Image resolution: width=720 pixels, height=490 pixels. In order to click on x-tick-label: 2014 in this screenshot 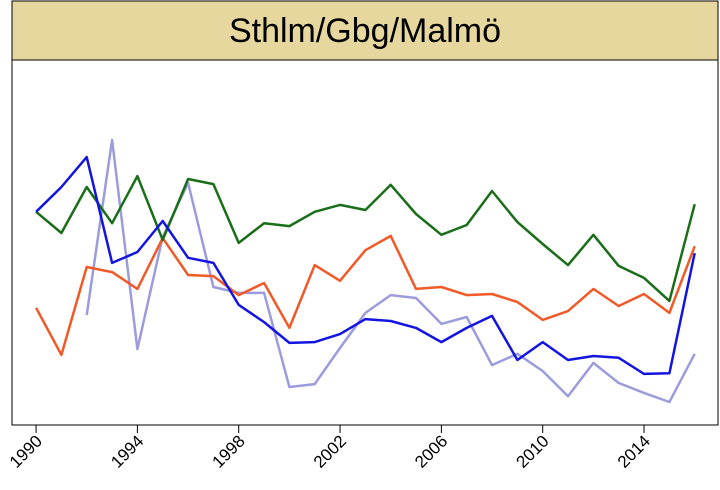, I will do `click(634, 452)`.